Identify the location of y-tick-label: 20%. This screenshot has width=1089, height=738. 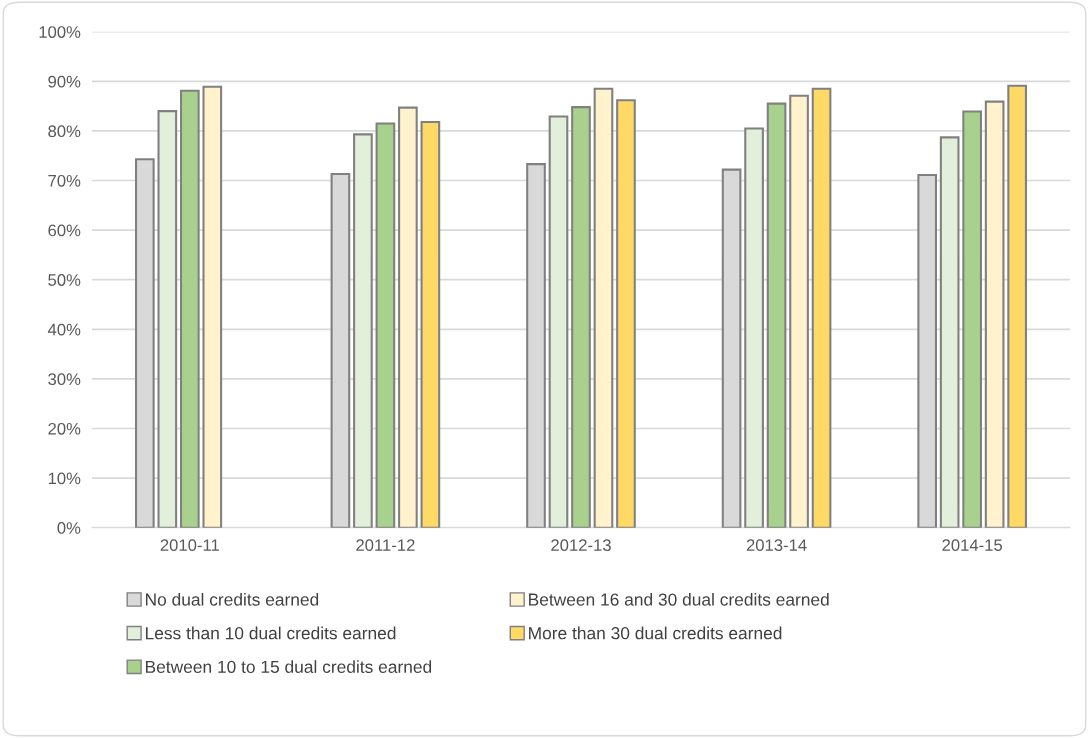
(64, 428).